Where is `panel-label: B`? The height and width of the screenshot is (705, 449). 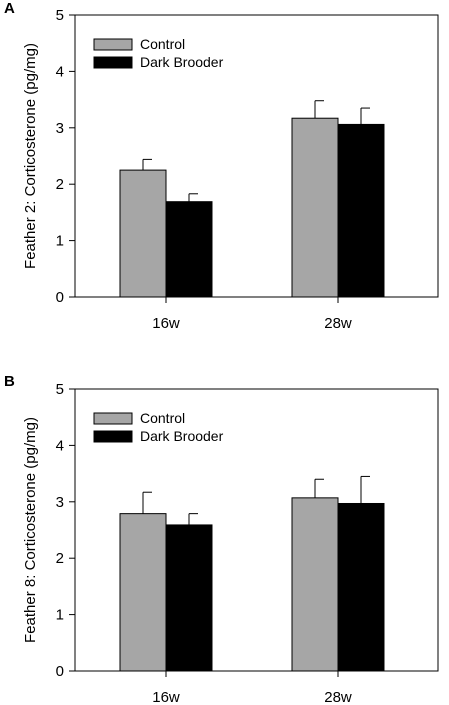
panel-label: B is located at coordinates (9, 381).